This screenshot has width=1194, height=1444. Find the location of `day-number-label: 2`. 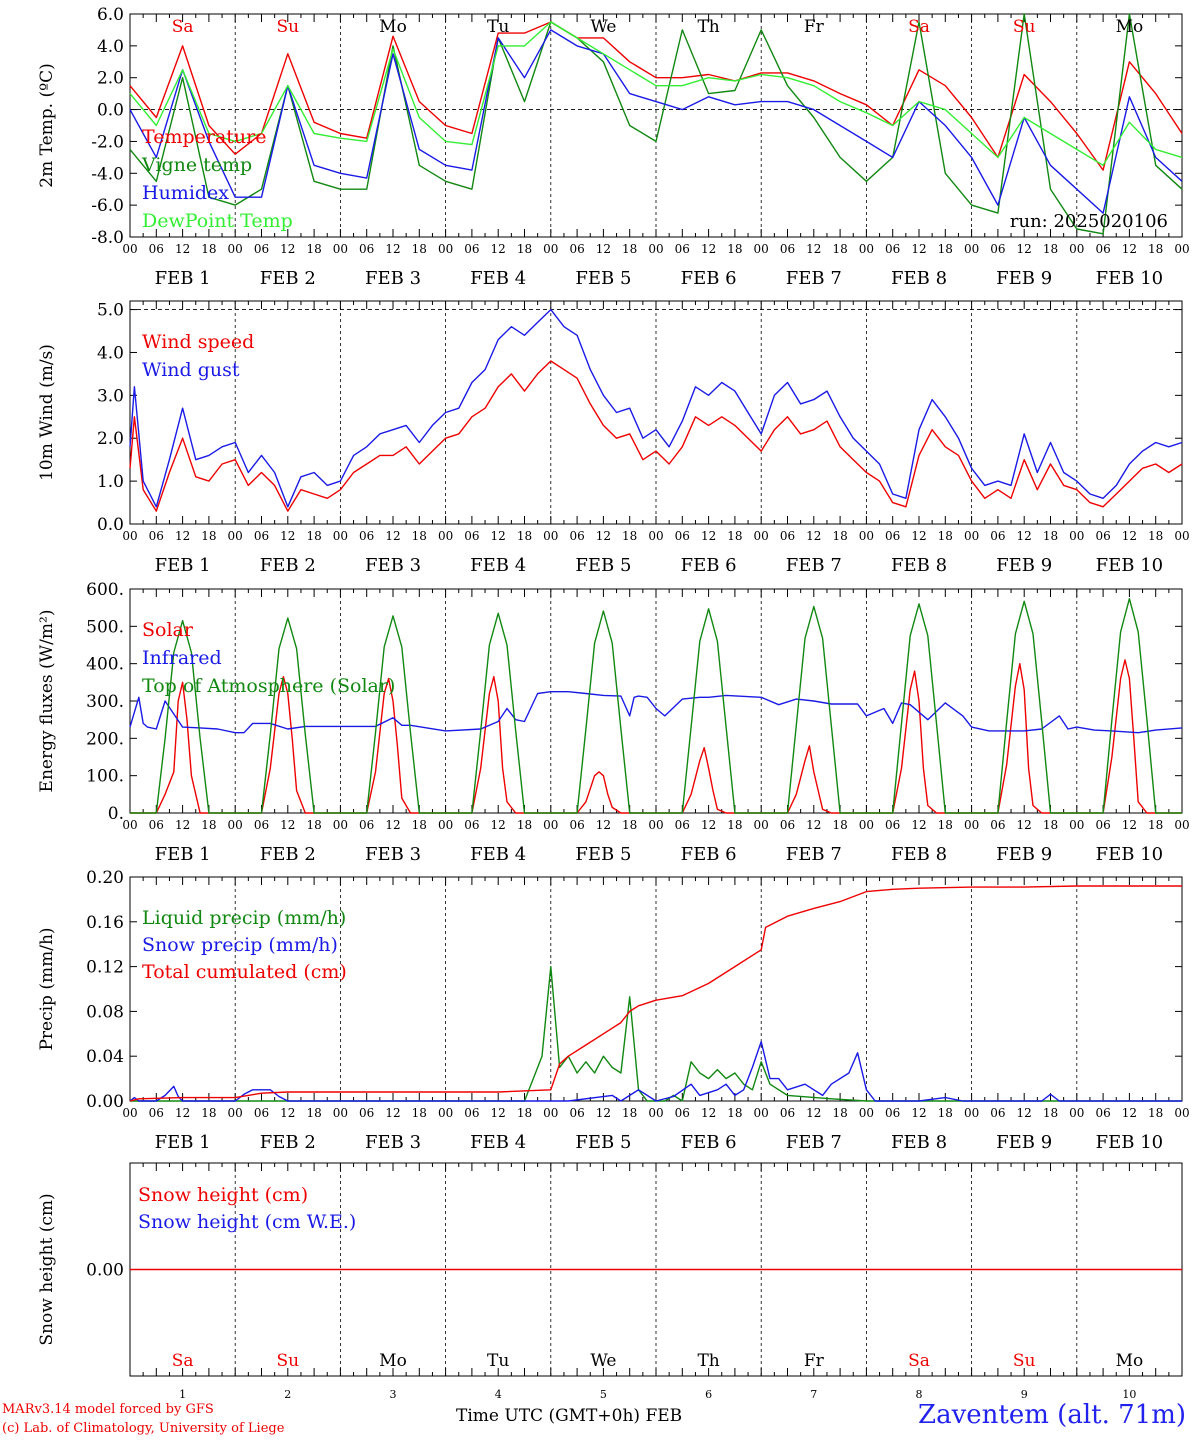

day-number-label: 2 is located at coordinates (287, 1394).